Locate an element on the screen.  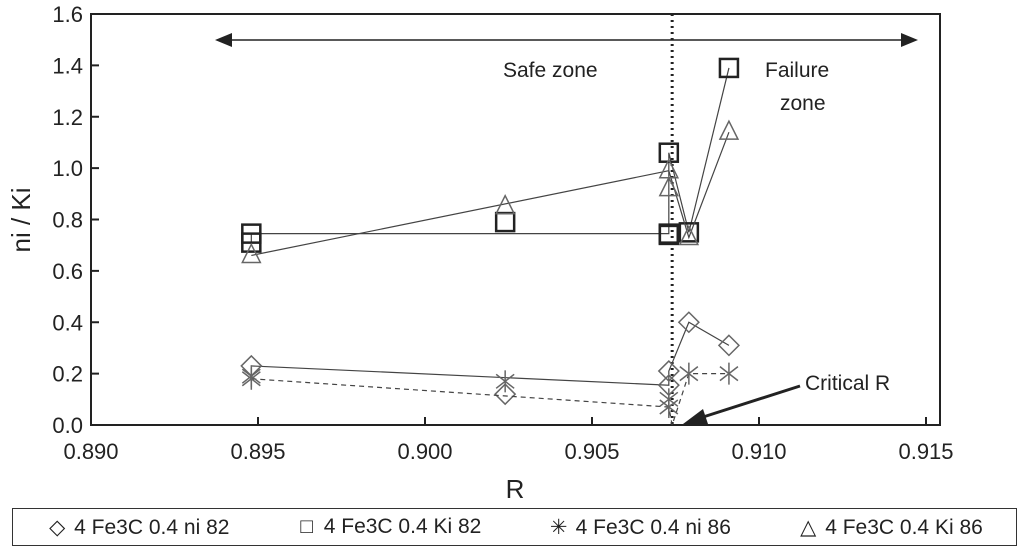
legend-item-triangle: △ 4 Fe3C 0.4 Ki 86 is located at coordinates (890, 527).